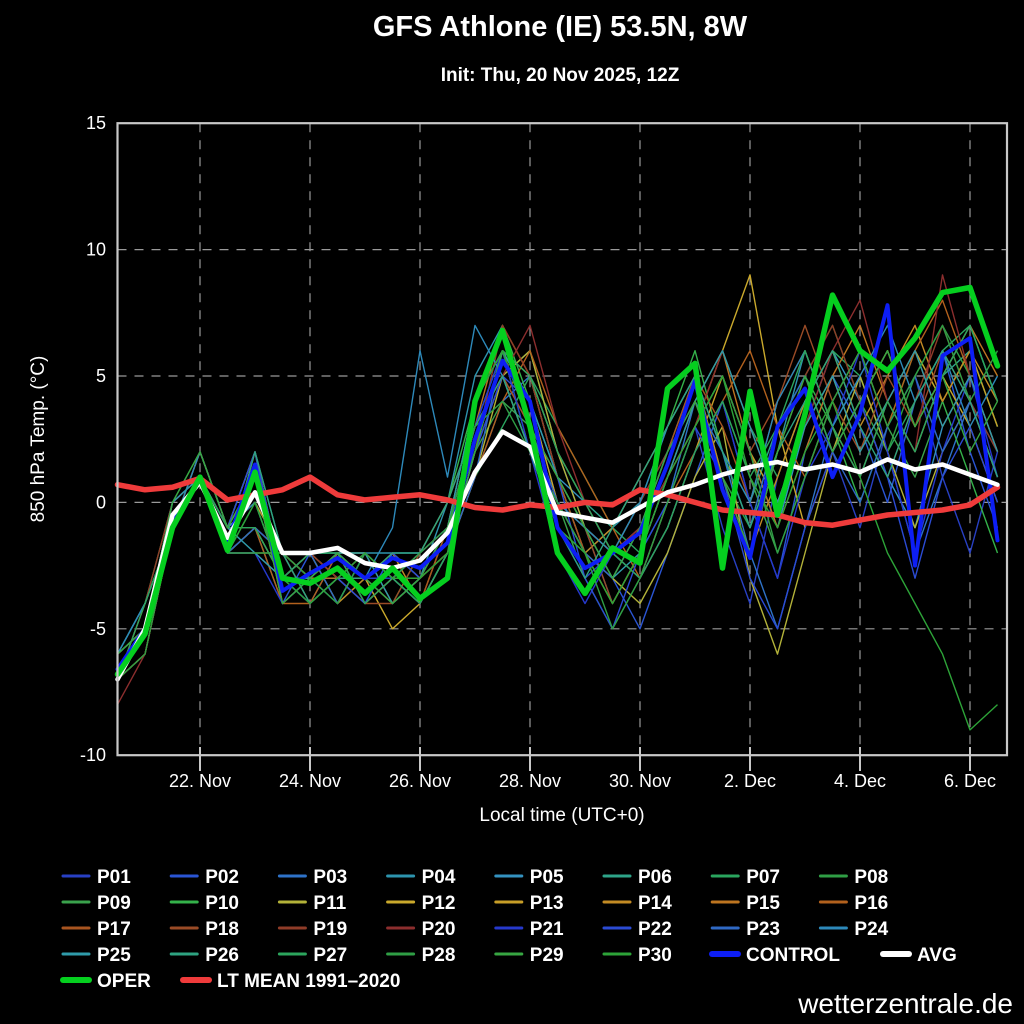  I want to click on x-tick-label: 22. Nov, so click(200, 781).